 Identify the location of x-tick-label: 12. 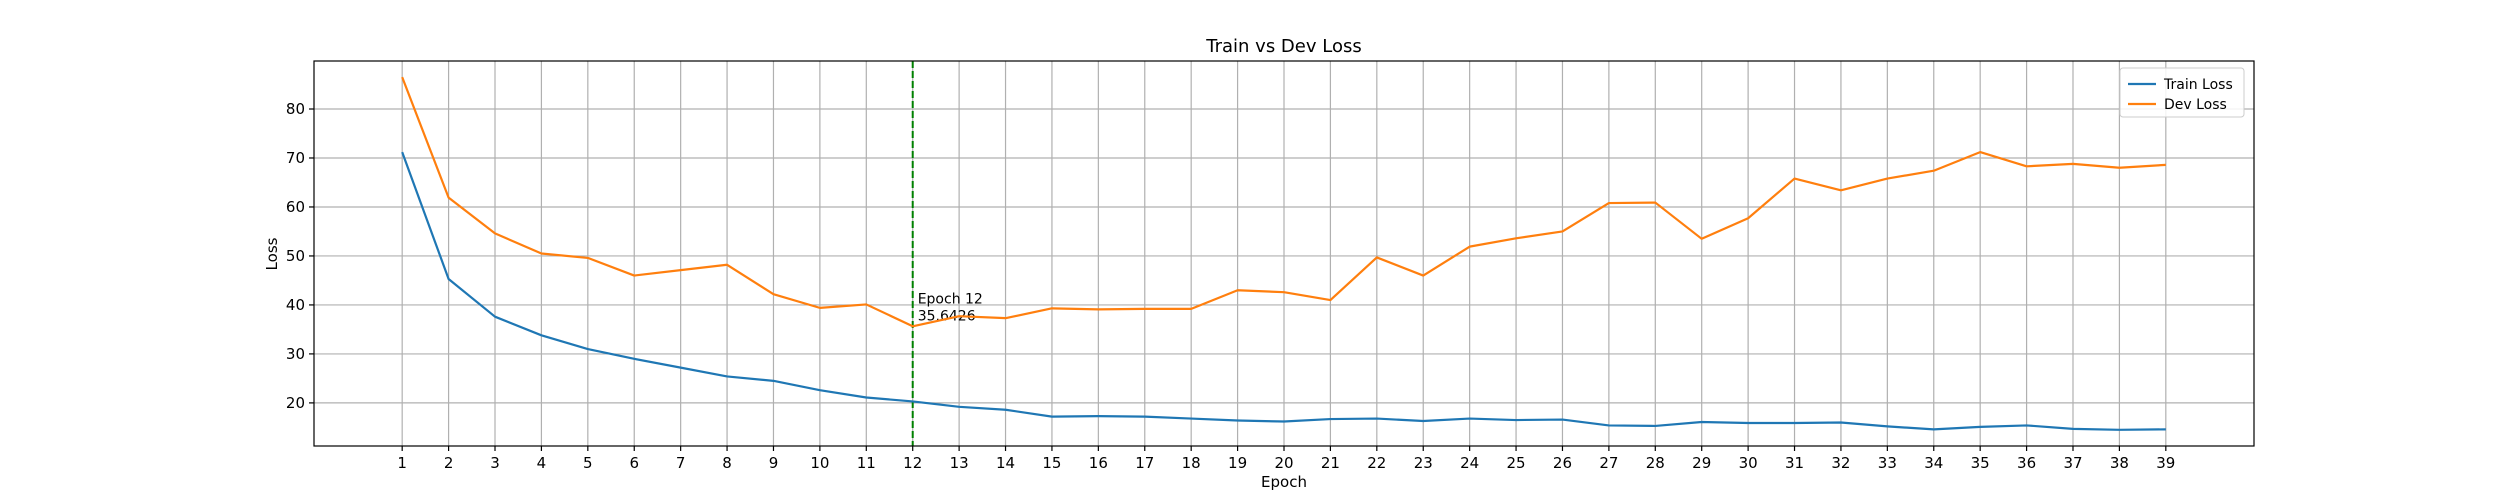
(912, 463).